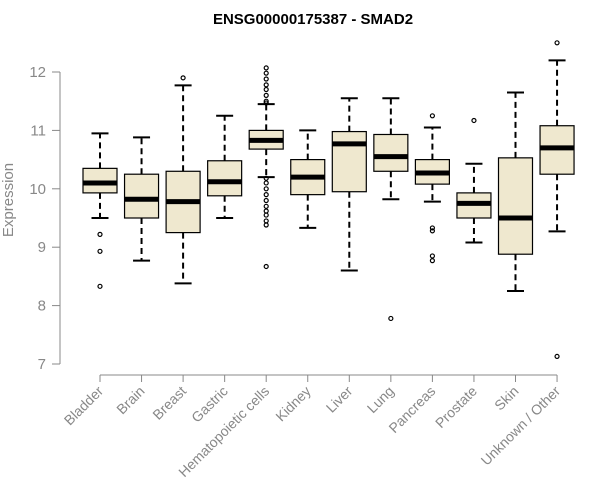 The image size is (600, 500). Describe the element at coordinates (380, 399) in the screenshot. I see `x-tick-label: Lung` at that location.